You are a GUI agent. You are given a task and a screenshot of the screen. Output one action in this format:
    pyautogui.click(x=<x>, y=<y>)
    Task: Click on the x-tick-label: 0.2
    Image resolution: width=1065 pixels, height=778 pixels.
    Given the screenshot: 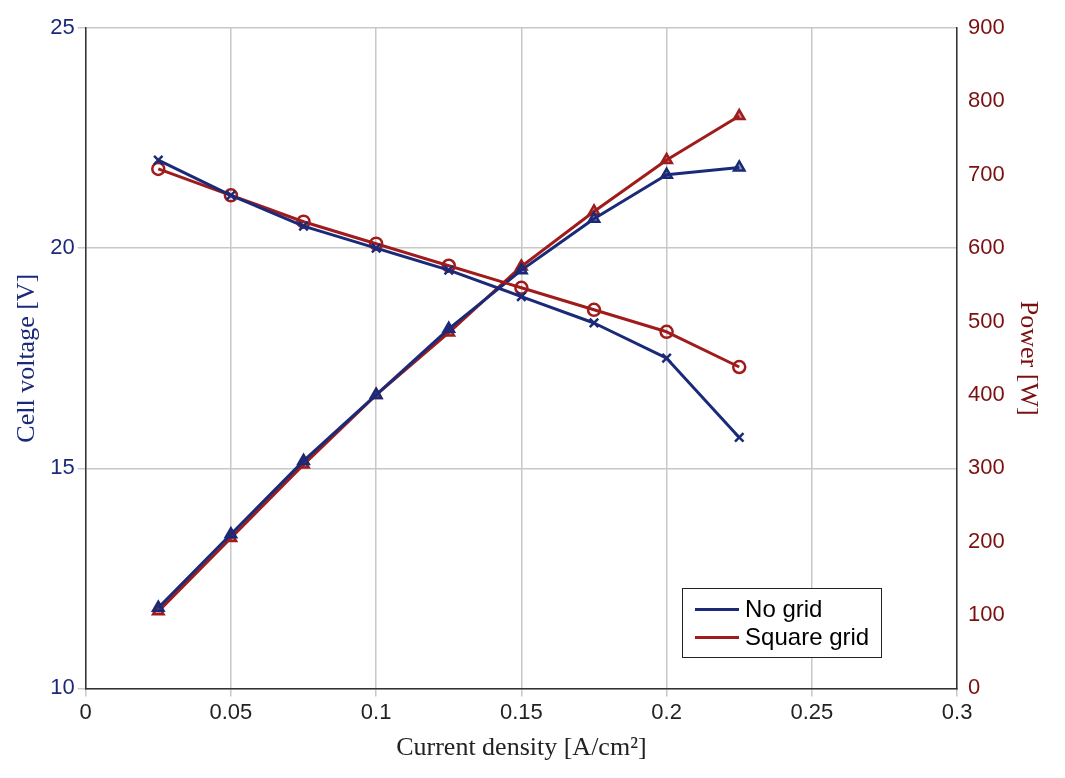 What is the action you would take?
    pyautogui.click(x=666, y=711)
    